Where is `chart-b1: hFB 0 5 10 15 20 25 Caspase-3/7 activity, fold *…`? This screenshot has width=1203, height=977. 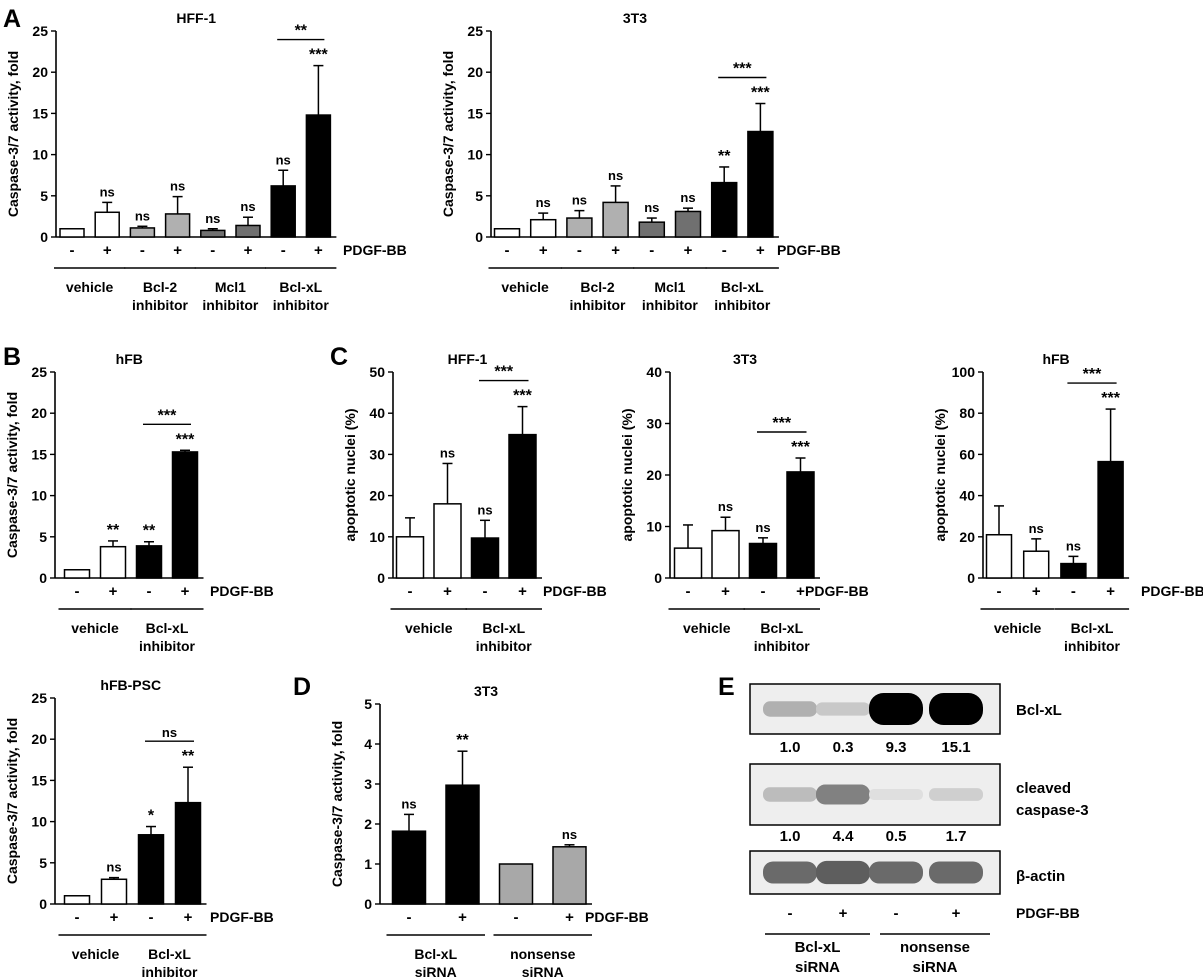
chart-b1: hFB 0 5 10 15 20 25 Caspase-3/7 activity, fold *… is located at coordinates (139, 502).